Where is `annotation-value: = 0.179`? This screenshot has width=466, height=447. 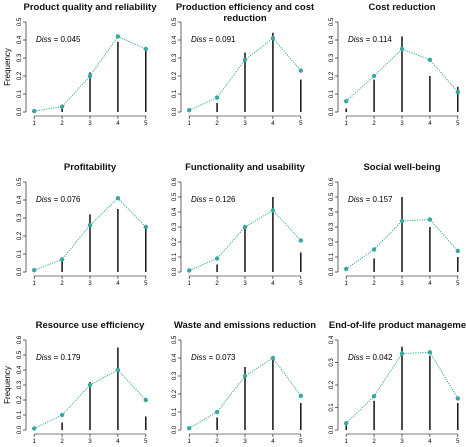
annotation-value: = 0.179 is located at coordinates (67, 357).